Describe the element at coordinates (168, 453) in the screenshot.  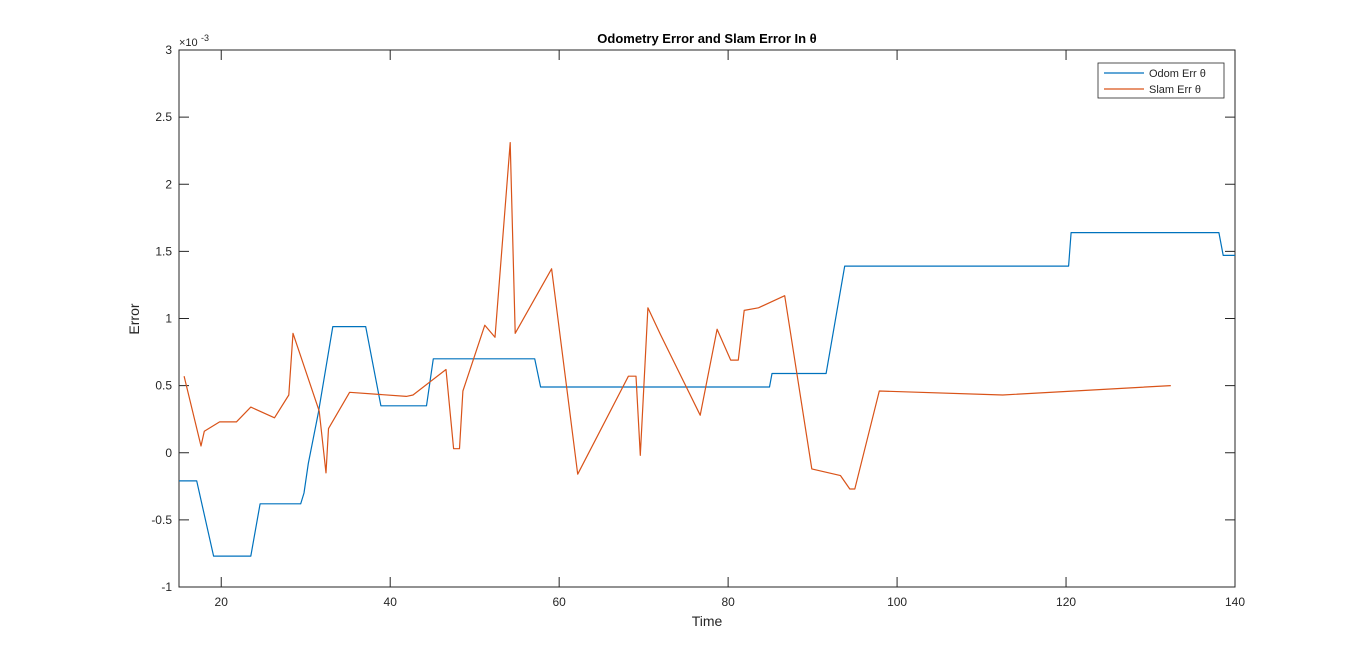
I see `y-tick-label: 0` at that location.